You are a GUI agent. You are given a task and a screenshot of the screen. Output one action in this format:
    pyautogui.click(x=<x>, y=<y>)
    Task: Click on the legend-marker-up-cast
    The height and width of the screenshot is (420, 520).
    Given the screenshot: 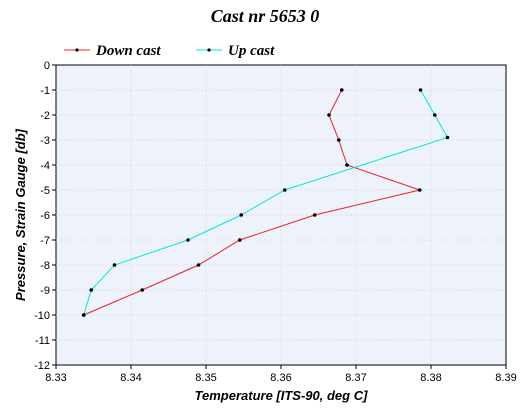 What is the action you would take?
    pyautogui.click(x=209, y=50)
    